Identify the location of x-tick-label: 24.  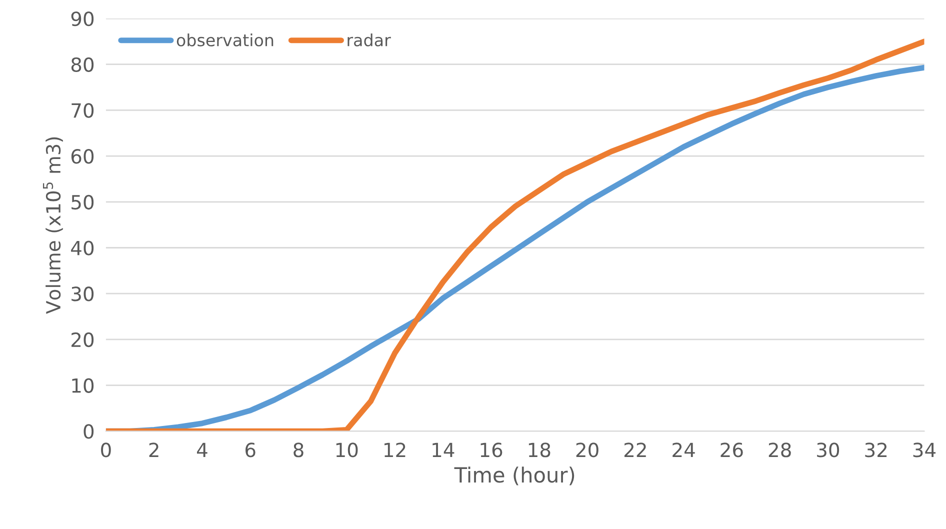
(683, 450).